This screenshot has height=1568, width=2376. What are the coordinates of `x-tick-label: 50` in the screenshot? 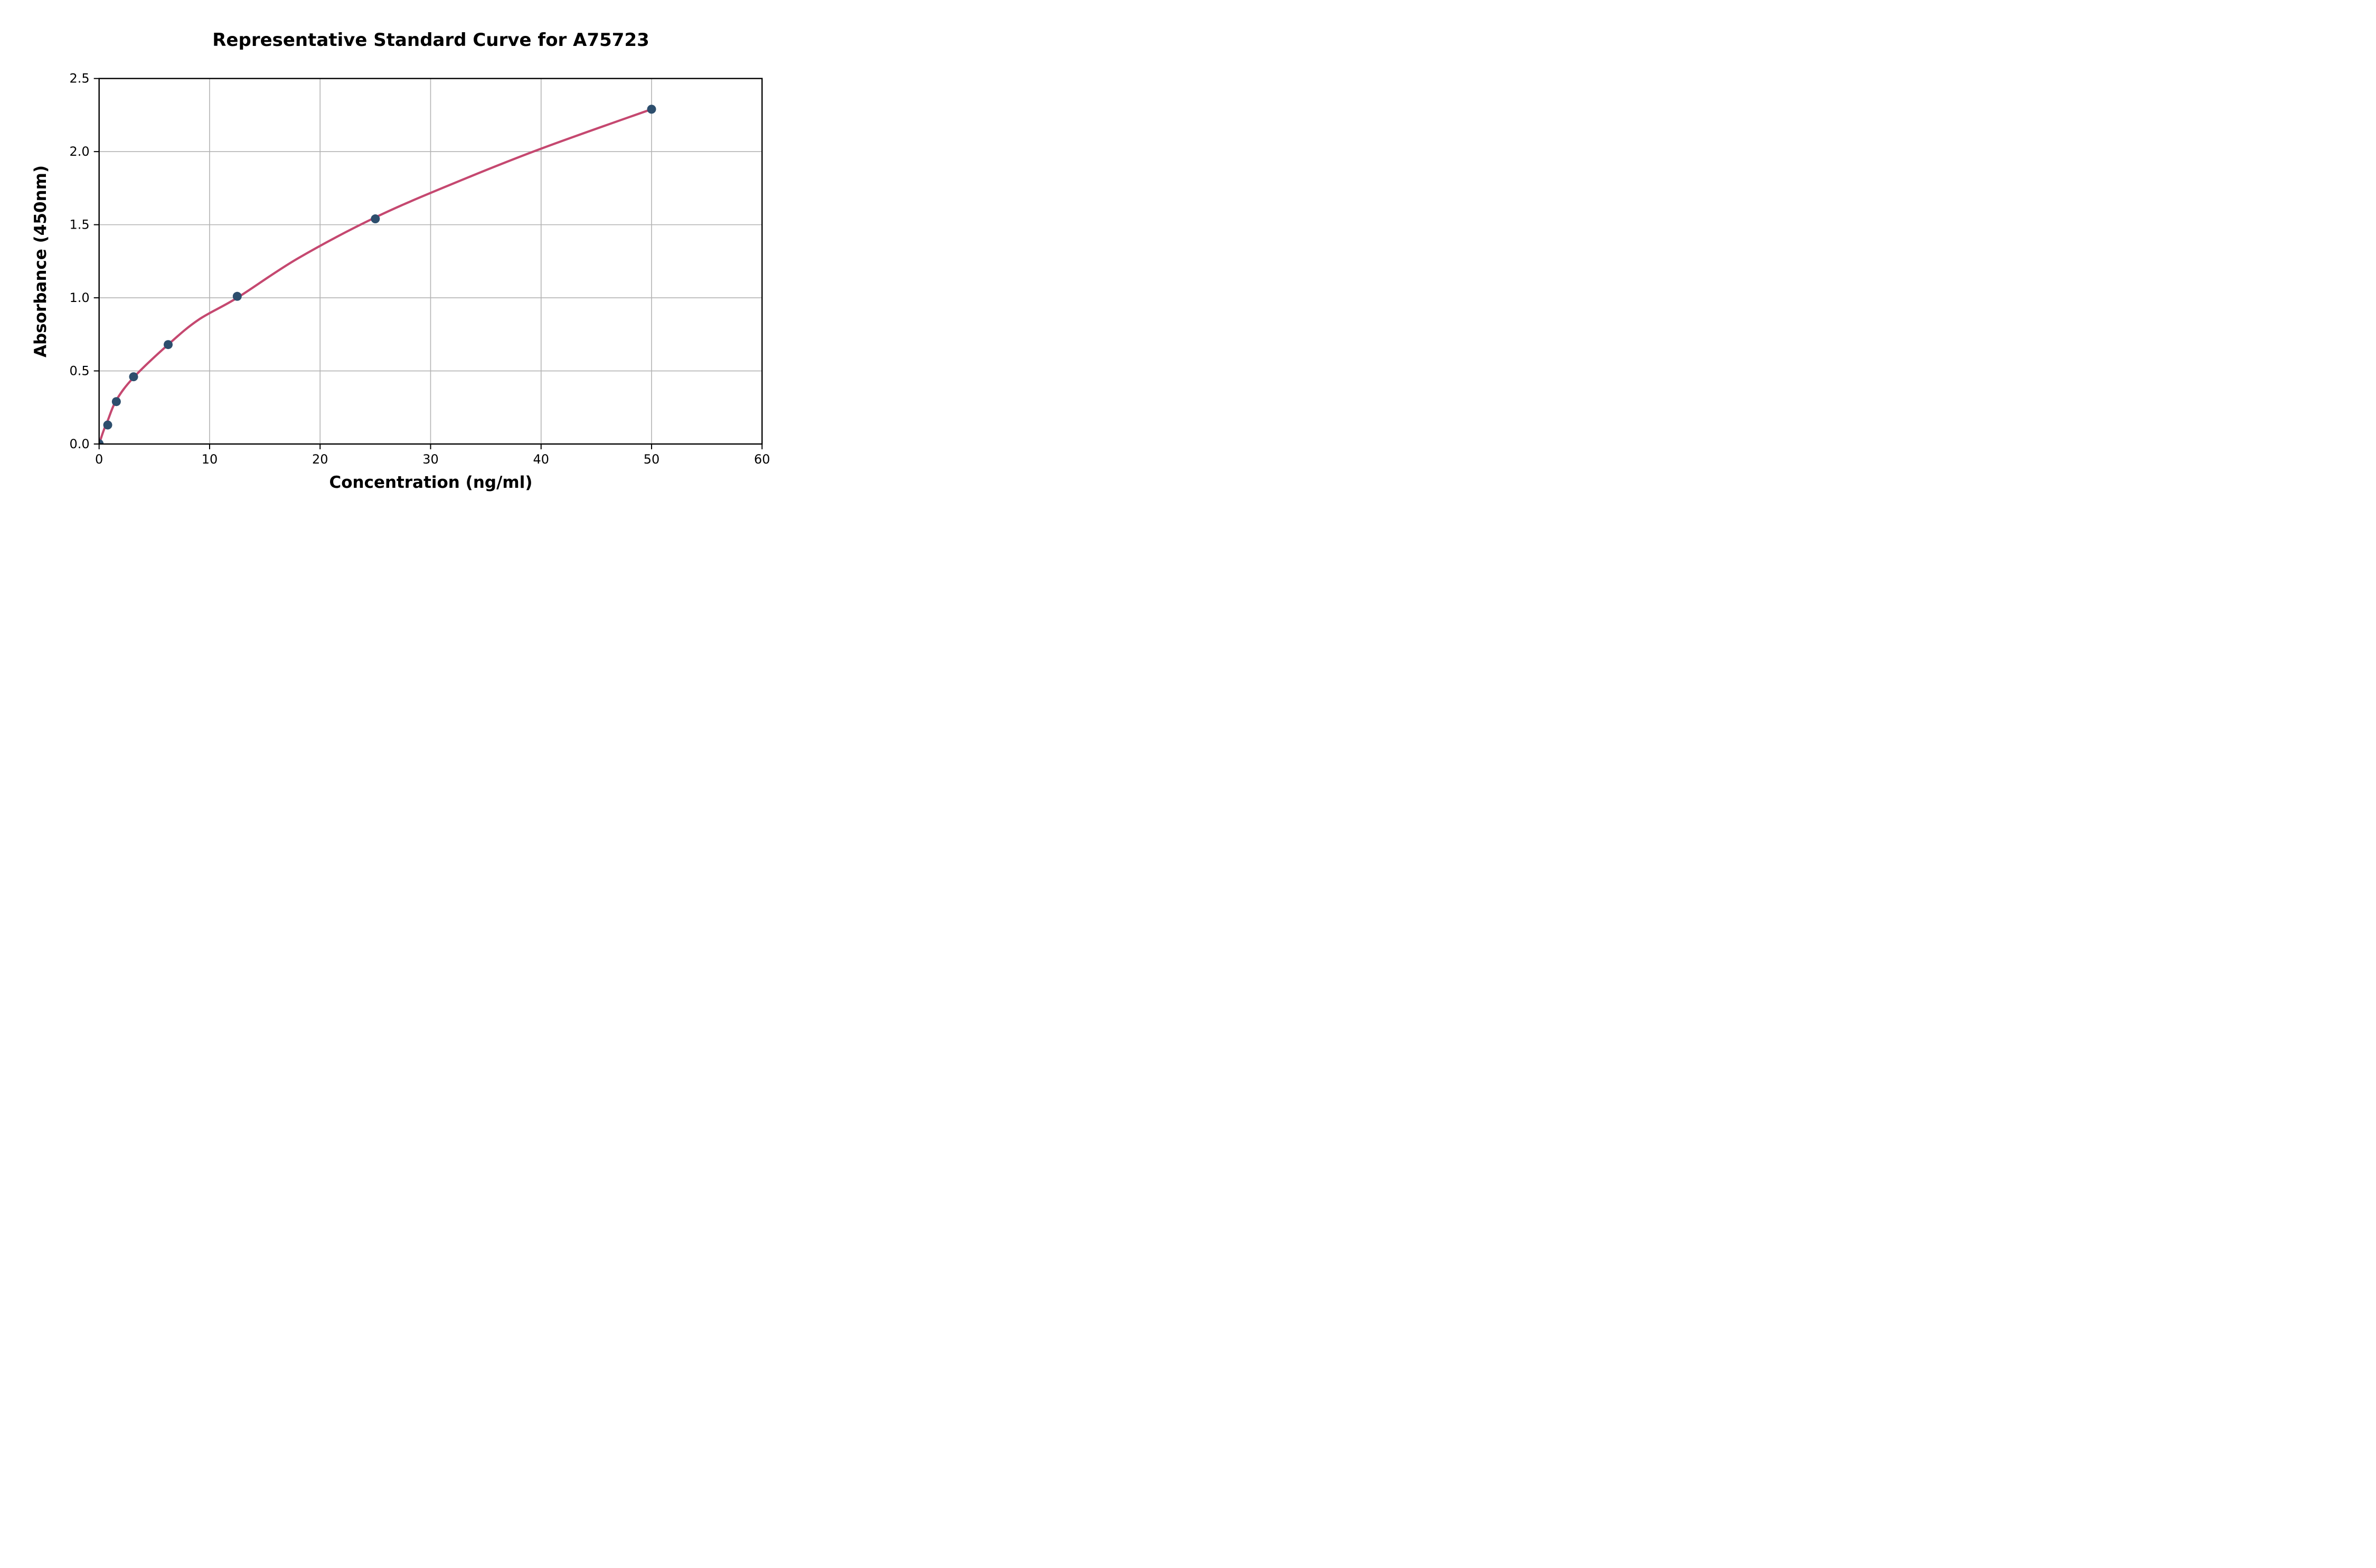 It's located at (652, 459).